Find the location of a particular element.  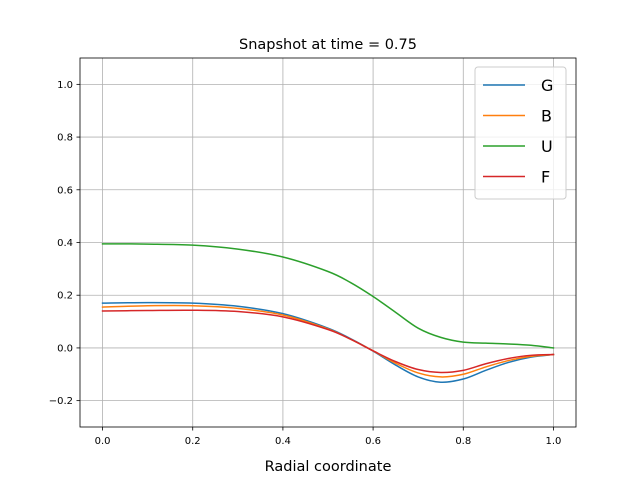

y-tick-label: 0.4 is located at coordinates (65, 243).